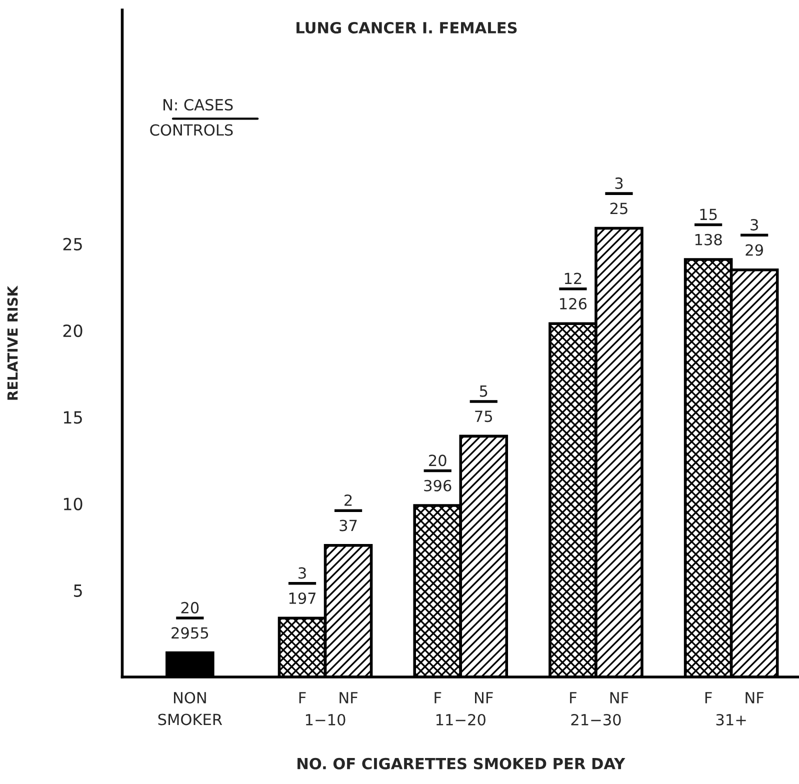  Describe the element at coordinates (461, 720) in the screenshot. I see `x-tick-label: 11−20` at that location.